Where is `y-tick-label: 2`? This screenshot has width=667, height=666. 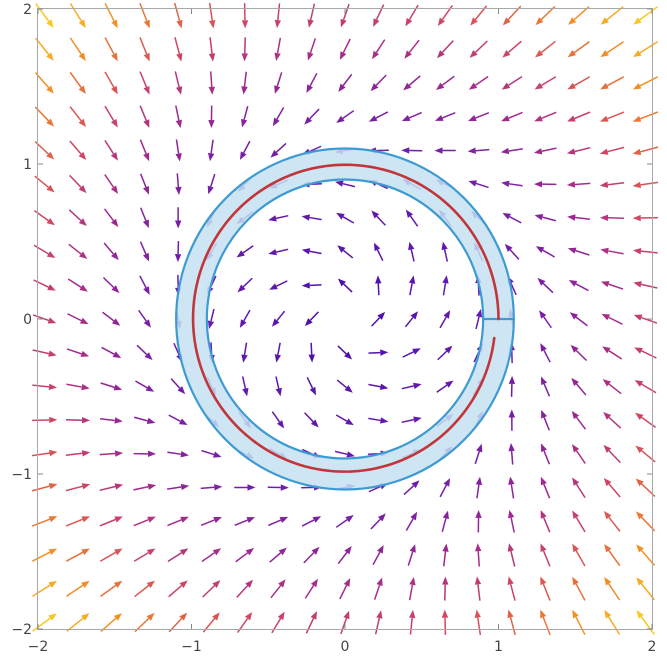
y-tick-label: 2 is located at coordinates (27, 10).